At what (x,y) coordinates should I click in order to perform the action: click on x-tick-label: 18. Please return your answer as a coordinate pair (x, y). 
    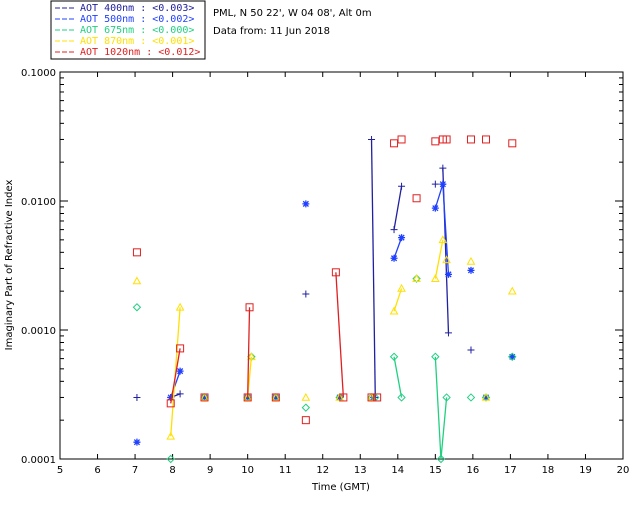
    Looking at the image, I should click on (548, 470).